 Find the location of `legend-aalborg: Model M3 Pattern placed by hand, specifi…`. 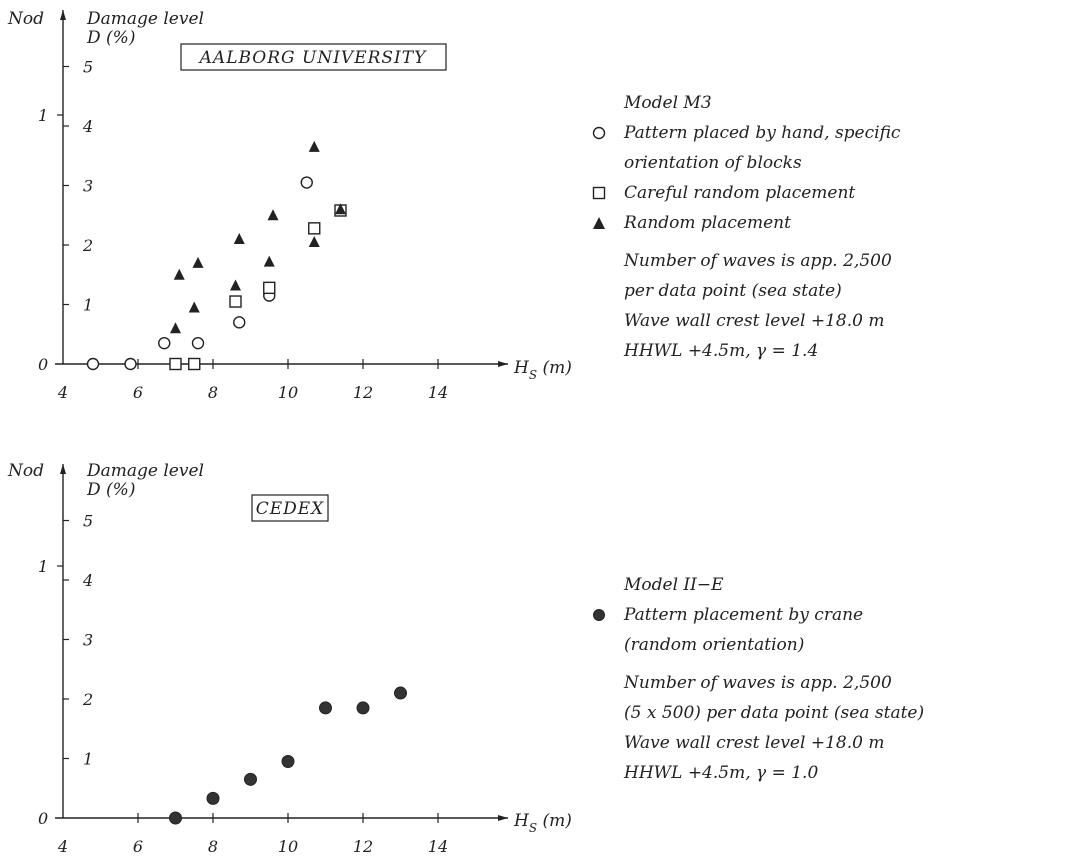

legend-aalborg: Model M3 Pattern placed by hand, specifi… is located at coordinates (746, 227).